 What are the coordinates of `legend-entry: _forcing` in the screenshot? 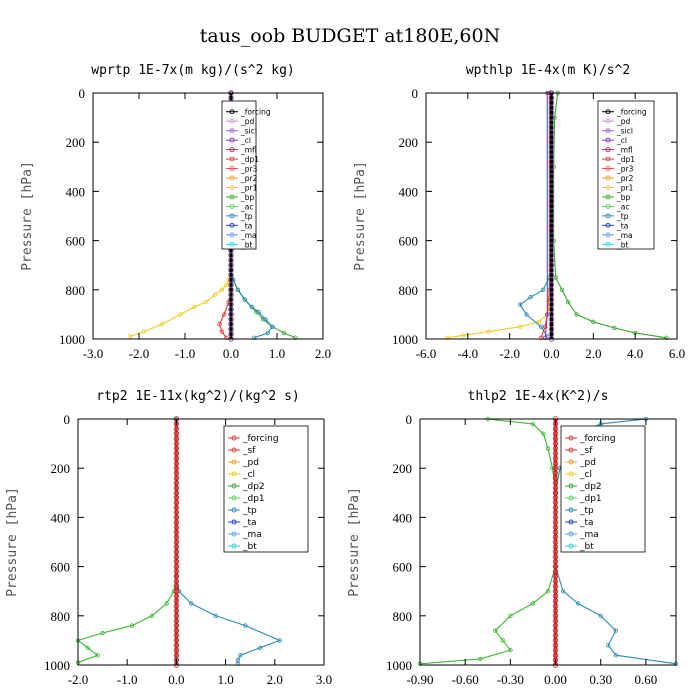 It's located at (255, 112).